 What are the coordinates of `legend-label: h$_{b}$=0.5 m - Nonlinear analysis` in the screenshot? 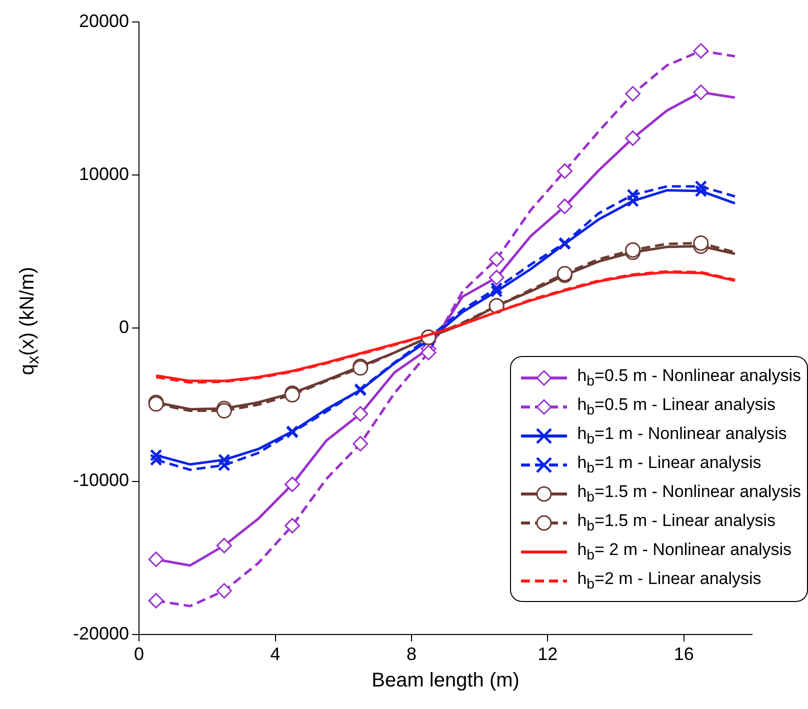 It's located at (689, 378).